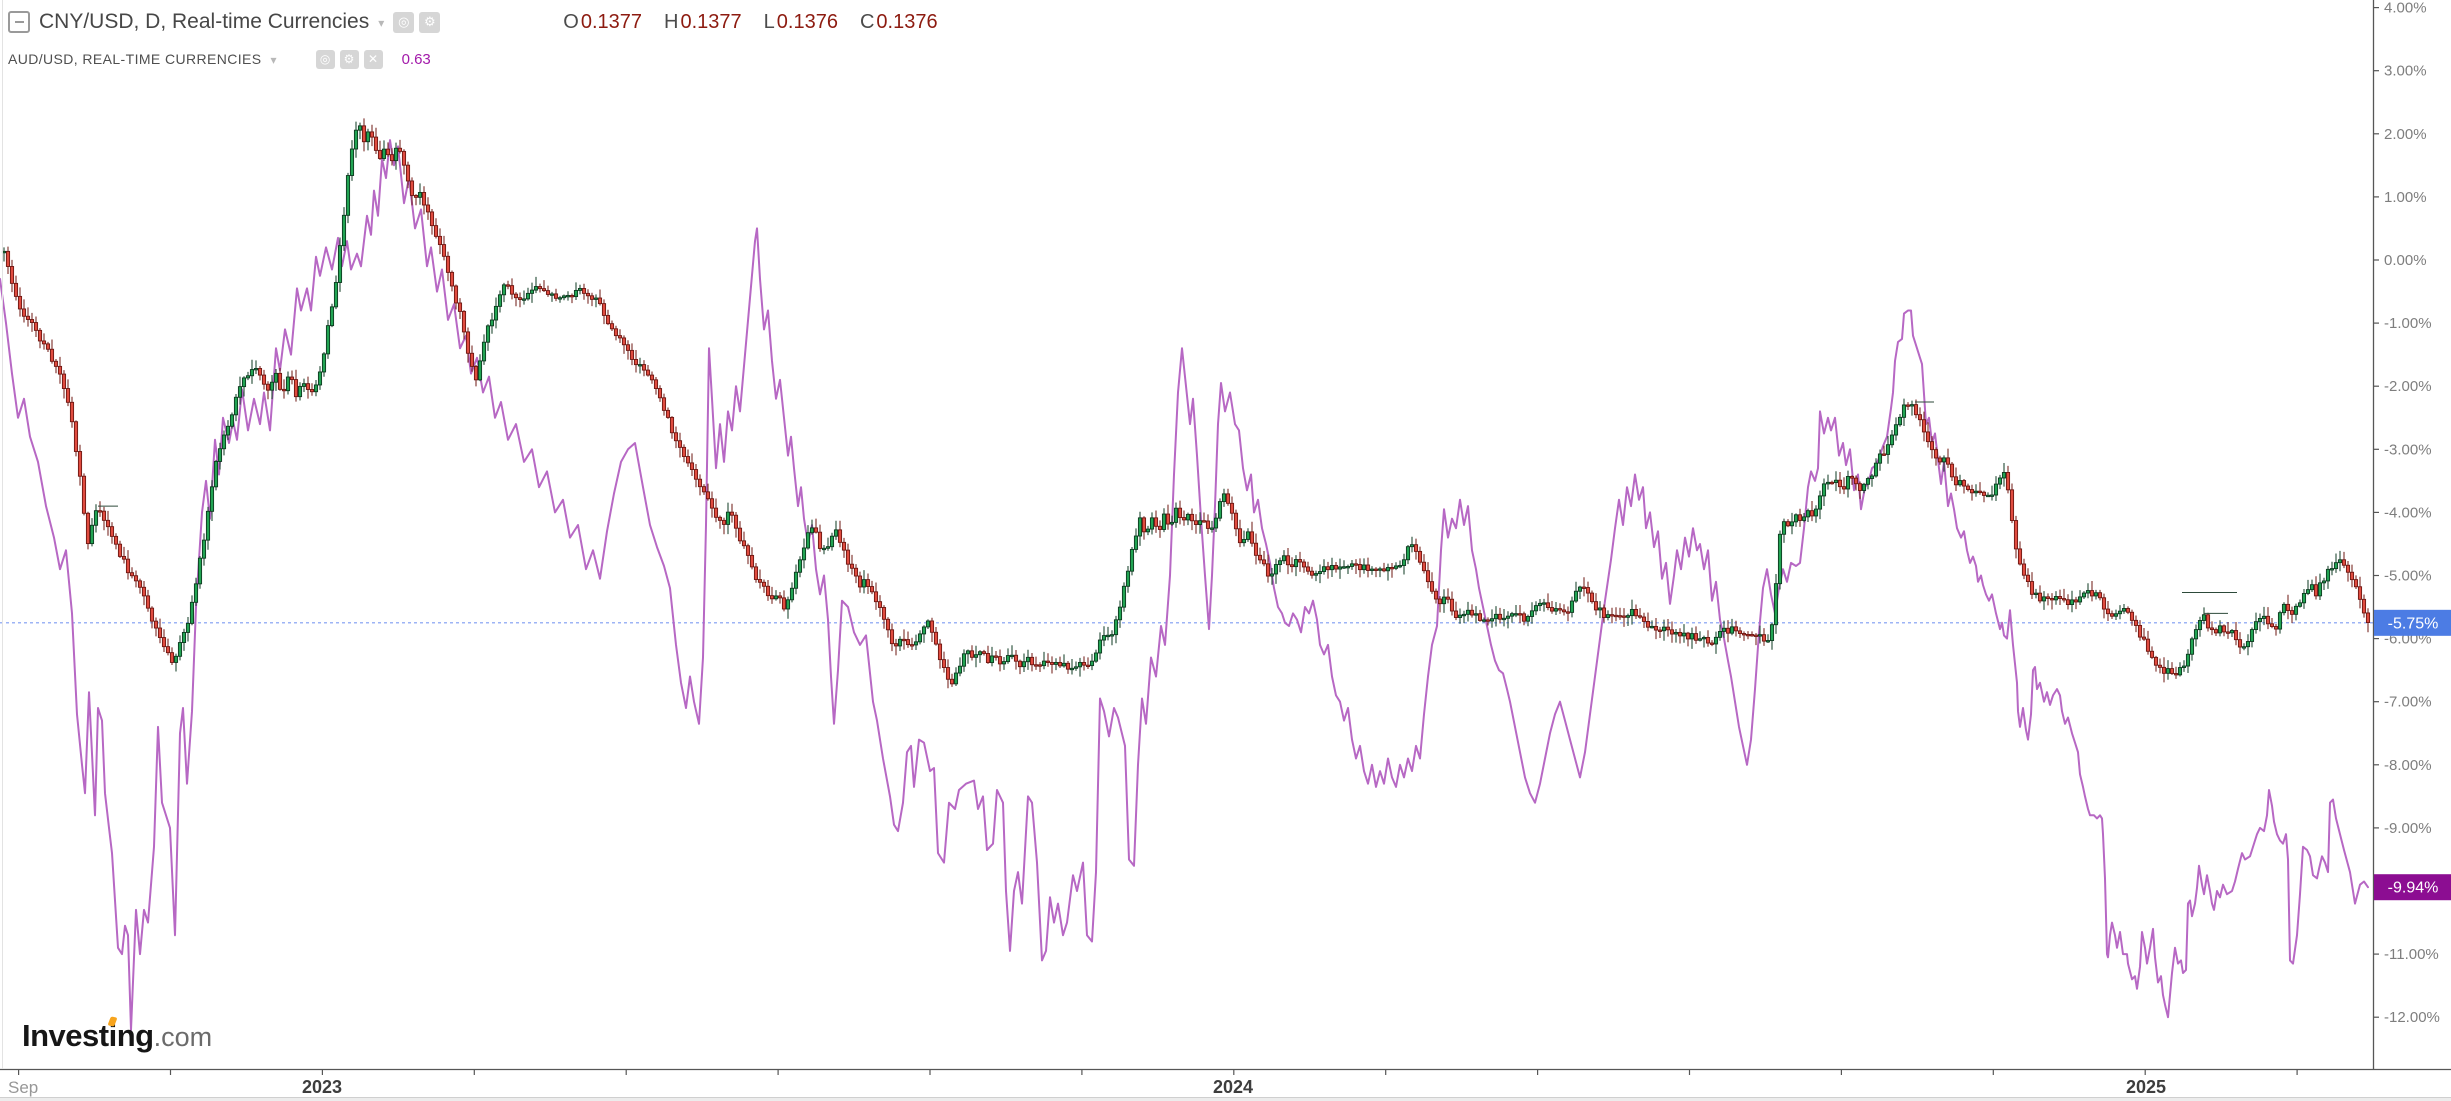 The width and height of the screenshot is (2451, 1101). Describe the element at coordinates (135, 59) in the screenshot. I see `overlay-symbol-title: AUD/USD, REAL-TIME CURRENCIES` at that location.